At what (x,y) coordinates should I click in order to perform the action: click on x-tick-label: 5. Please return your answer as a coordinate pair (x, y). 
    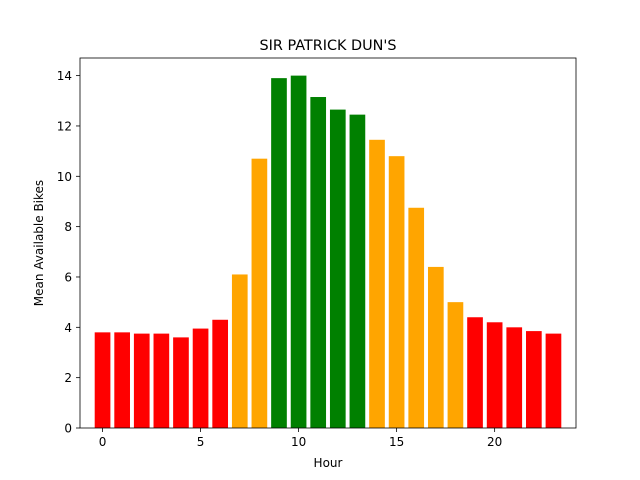
    Looking at the image, I should click on (201, 442).